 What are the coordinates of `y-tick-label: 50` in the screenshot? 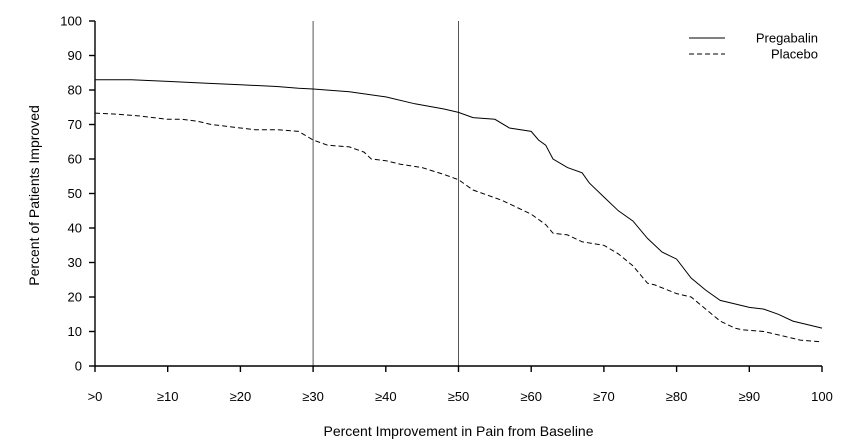 It's located at (75, 193).